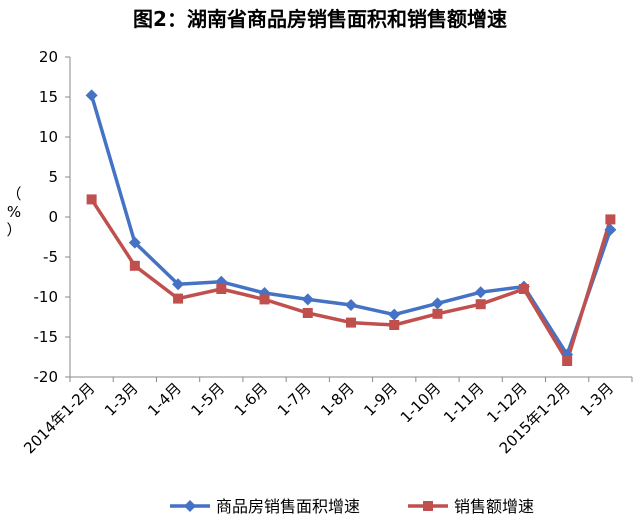 The width and height of the screenshot is (640, 524). What do you see at coordinates (164, 399) in the screenshot?
I see `x-tick-label: 1-4月` at bounding box center [164, 399].